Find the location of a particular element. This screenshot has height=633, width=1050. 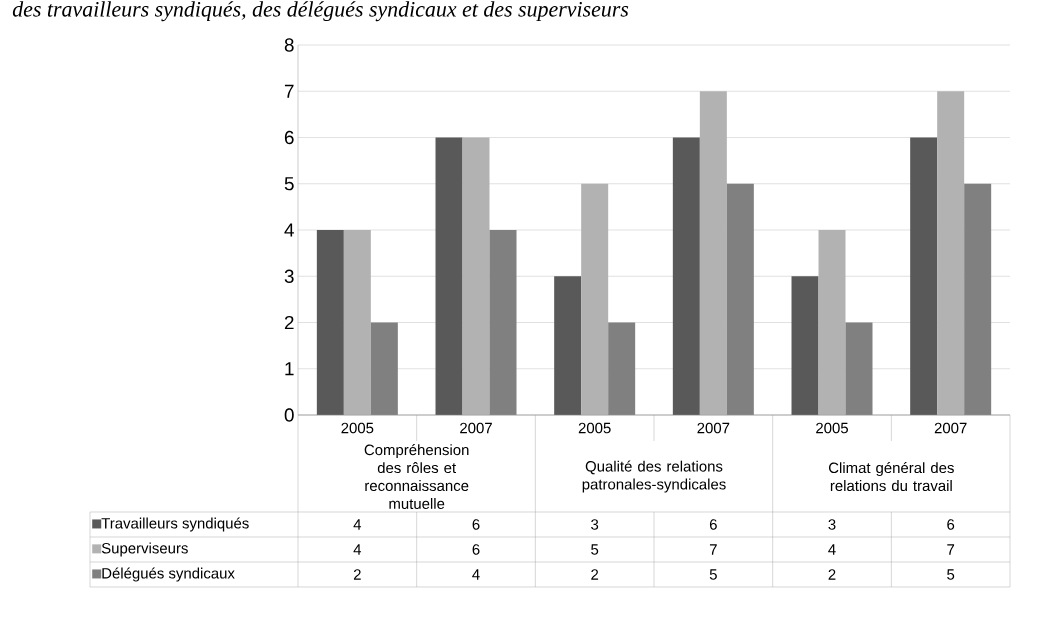

y-tick-label: 5 is located at coordinates (289, 184).